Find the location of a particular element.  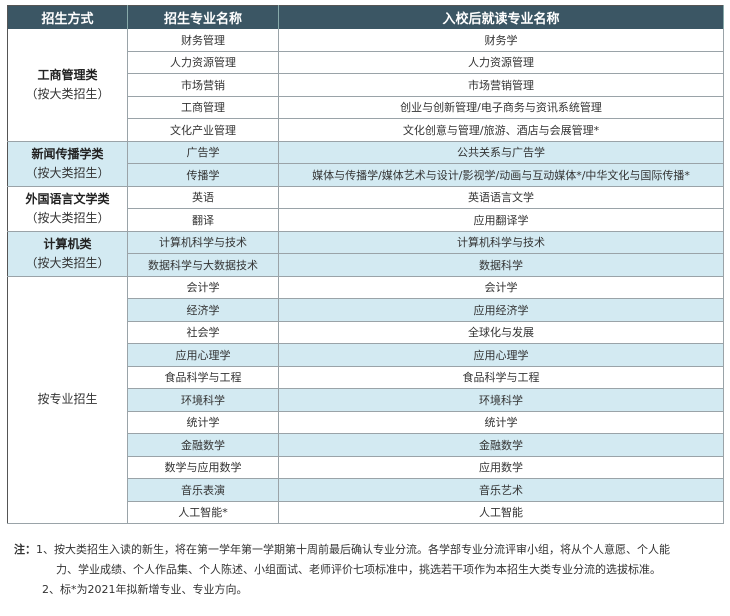

enrolled-major-cell: 环境科学 is located at coordinates (501, 400).